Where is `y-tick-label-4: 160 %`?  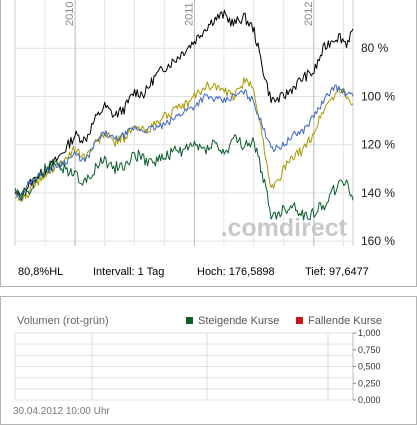
y-tick-label-4: 160 % is located at coordinates (378, 241).